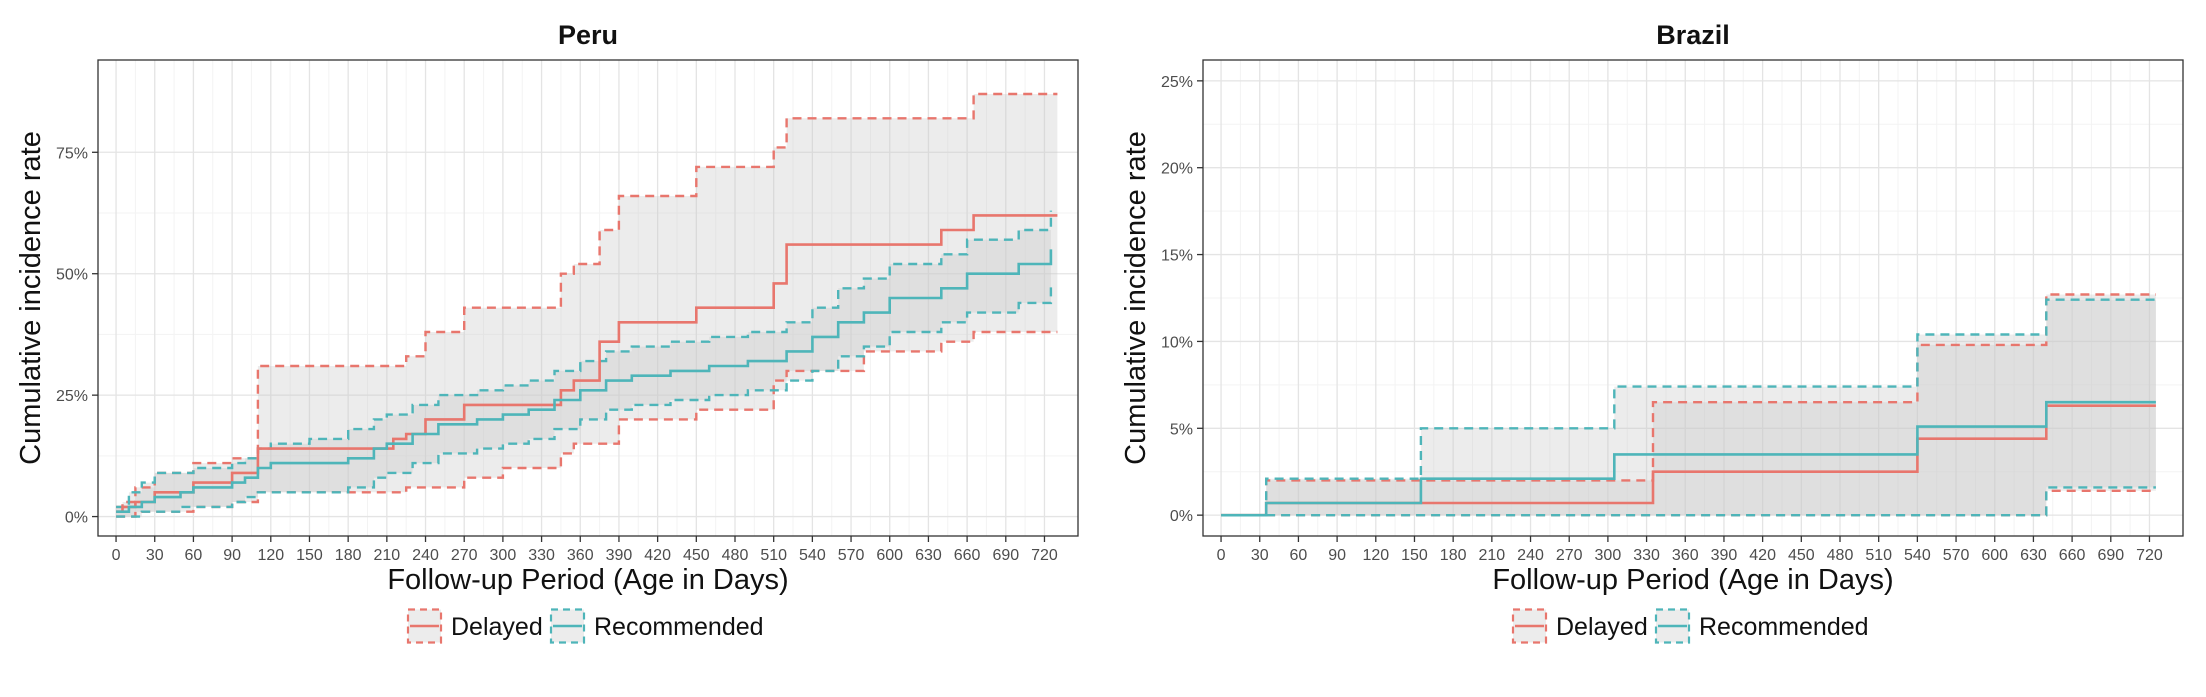 Image resolution: width=2206 pixels, height=697 pixels. Describe the element at coordinates (588, 35) in the screenshot. I see `panel-title: Peru` at that location.